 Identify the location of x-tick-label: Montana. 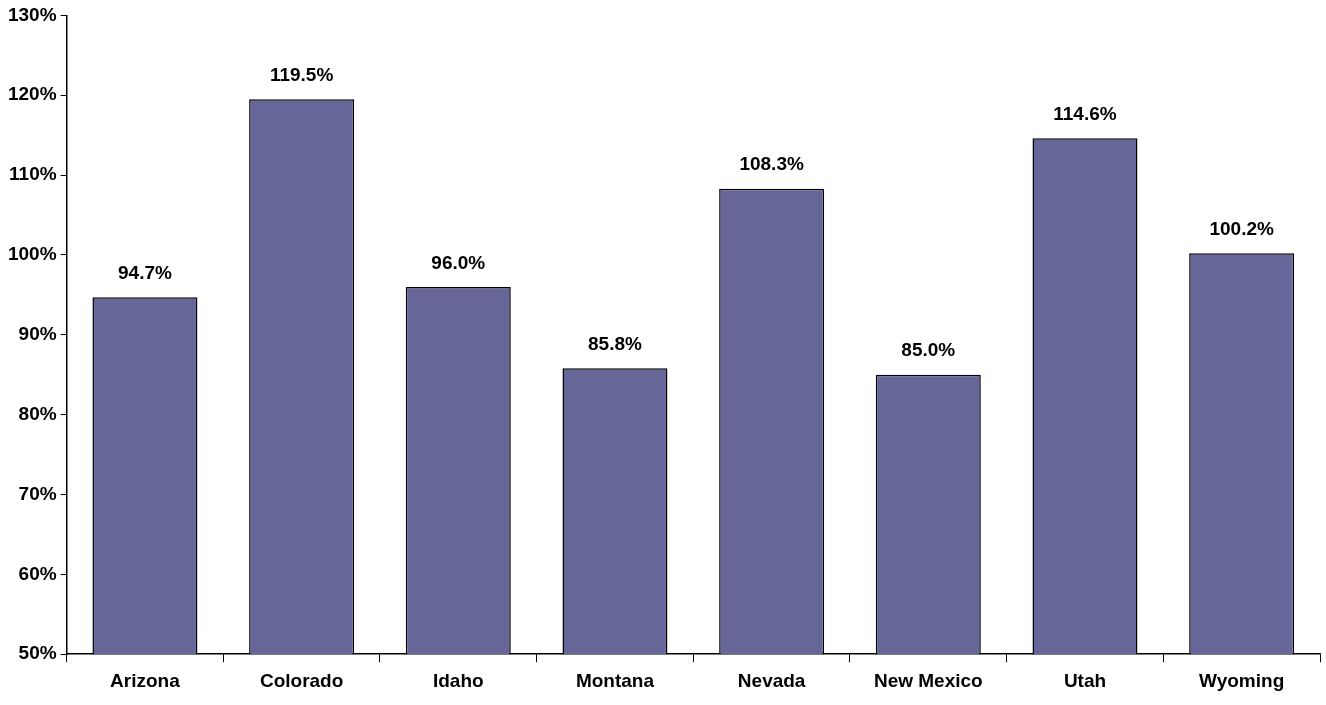
(615, 680).